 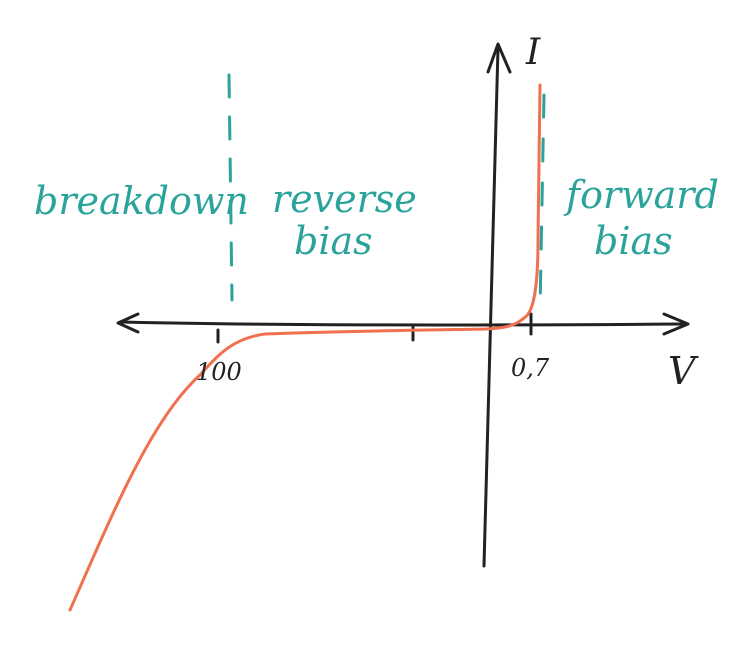 I want to click on reverse-bias-label-line1: reverse, so click(x=344, y=199).